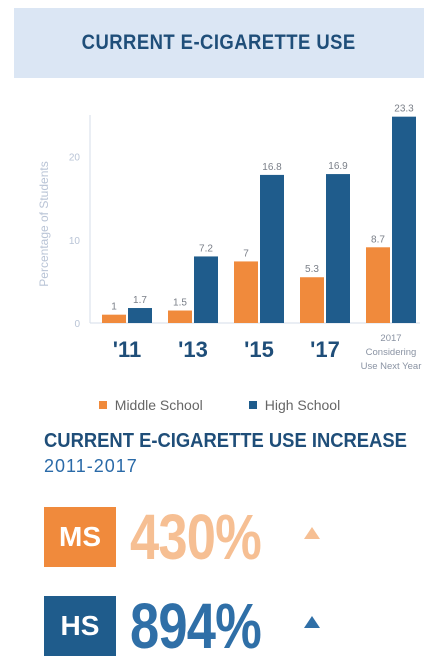  I want to click on ms-badge: MS, so click(80, 537).